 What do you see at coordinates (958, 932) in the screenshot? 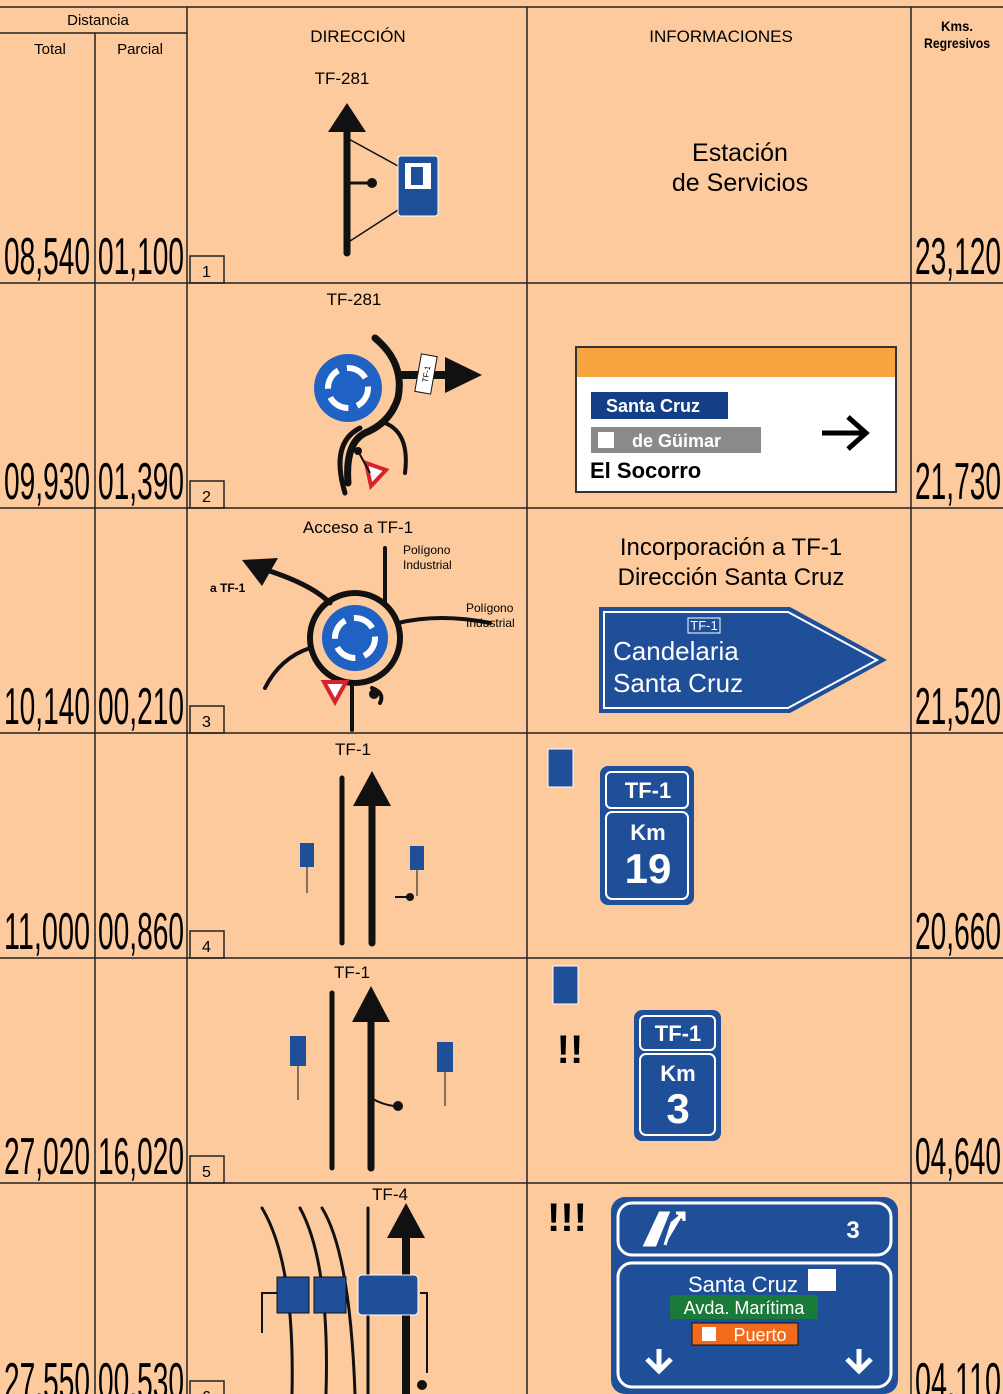
I see `remaining-km: 20,660` at bounding box center [958, 932].